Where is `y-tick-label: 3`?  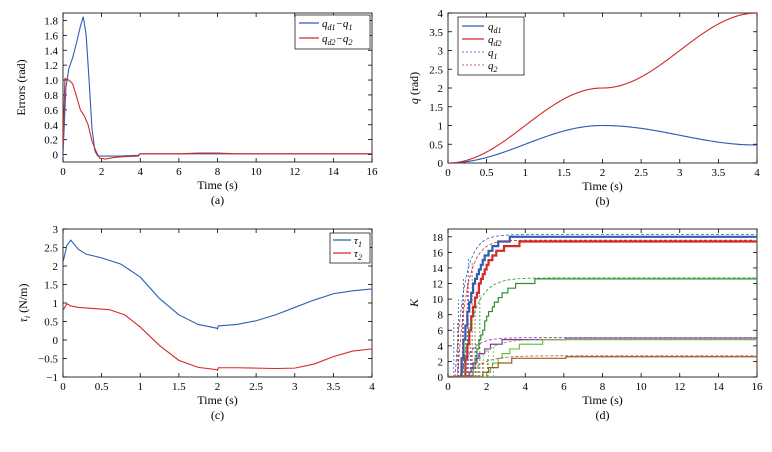 y-tick-label: 3 is located at coordinates (56, 230).